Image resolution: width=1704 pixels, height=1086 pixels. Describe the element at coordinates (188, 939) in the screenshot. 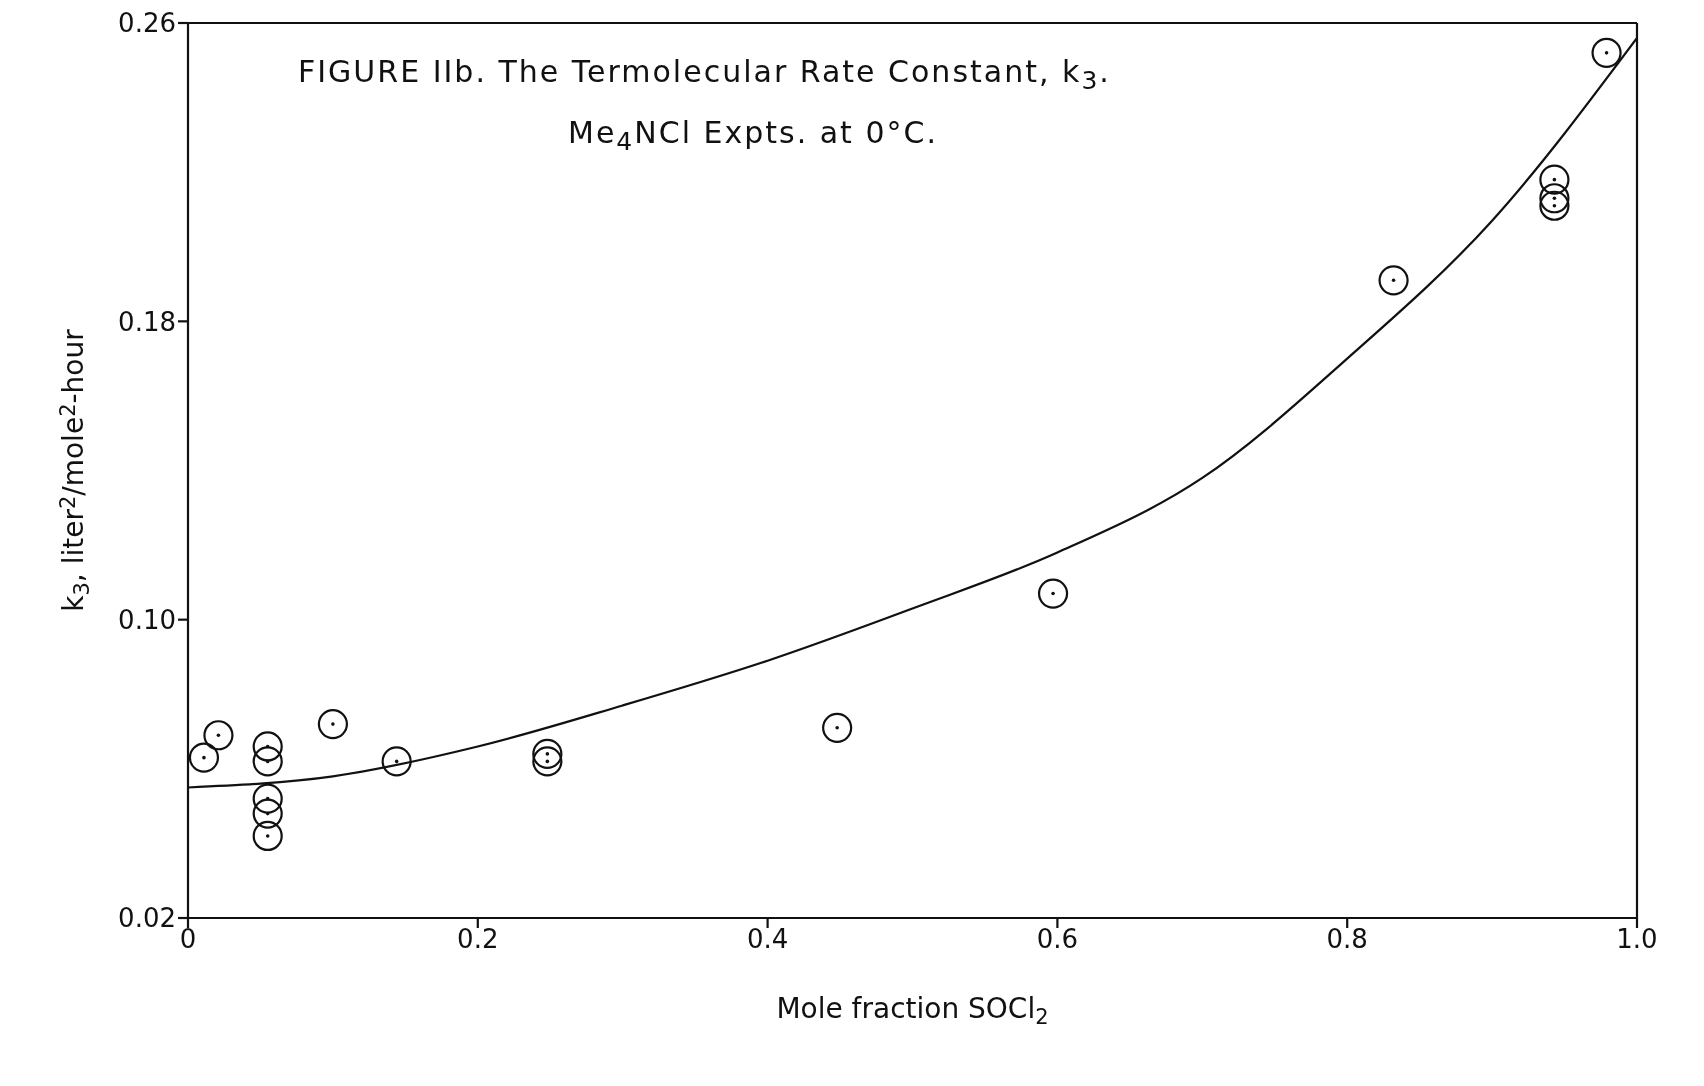

I see `x-tick-label: 0` at that location.